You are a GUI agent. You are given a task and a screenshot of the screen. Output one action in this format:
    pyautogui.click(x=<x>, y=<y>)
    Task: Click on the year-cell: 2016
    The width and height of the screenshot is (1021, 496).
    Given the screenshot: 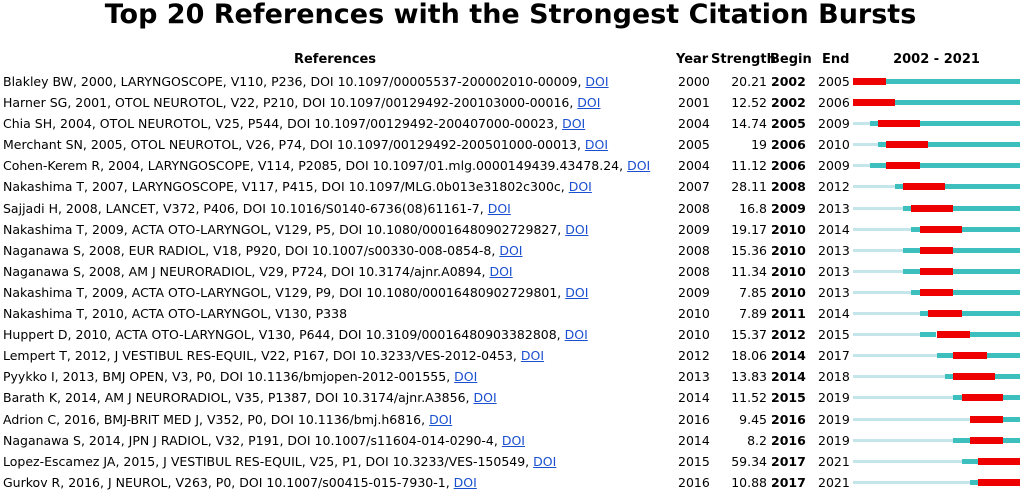 What is the action you would take?
    pyautogui.click(x=694, y=482)
    